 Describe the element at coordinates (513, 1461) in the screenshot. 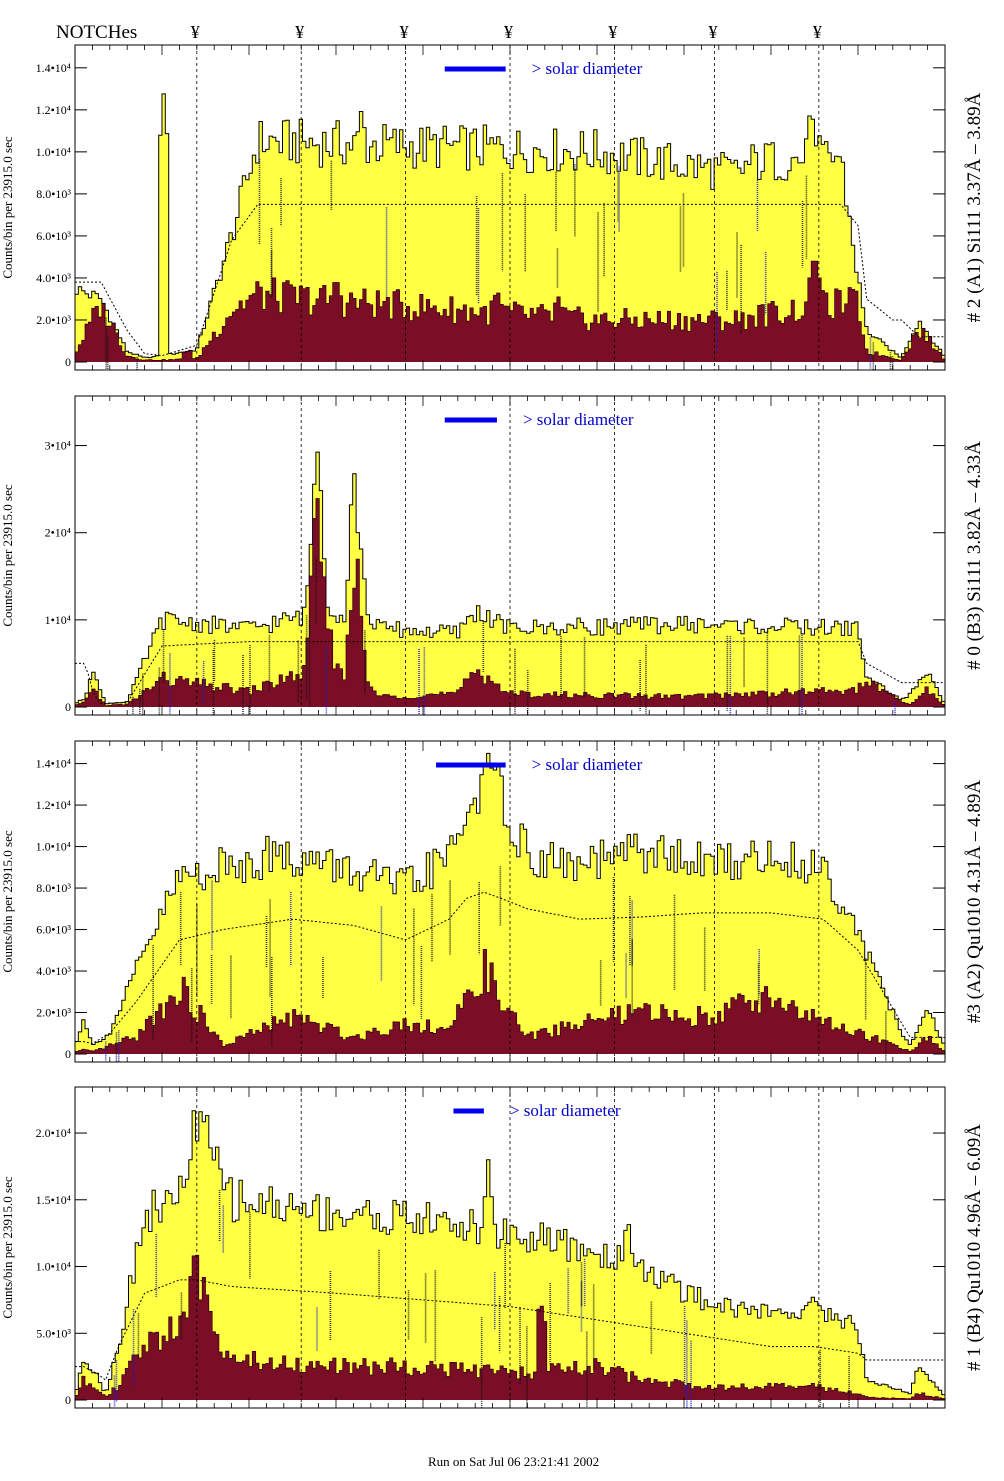

I see `run-timestamp: Run on Sat Jul 06 23:21:41 2002` at that location.